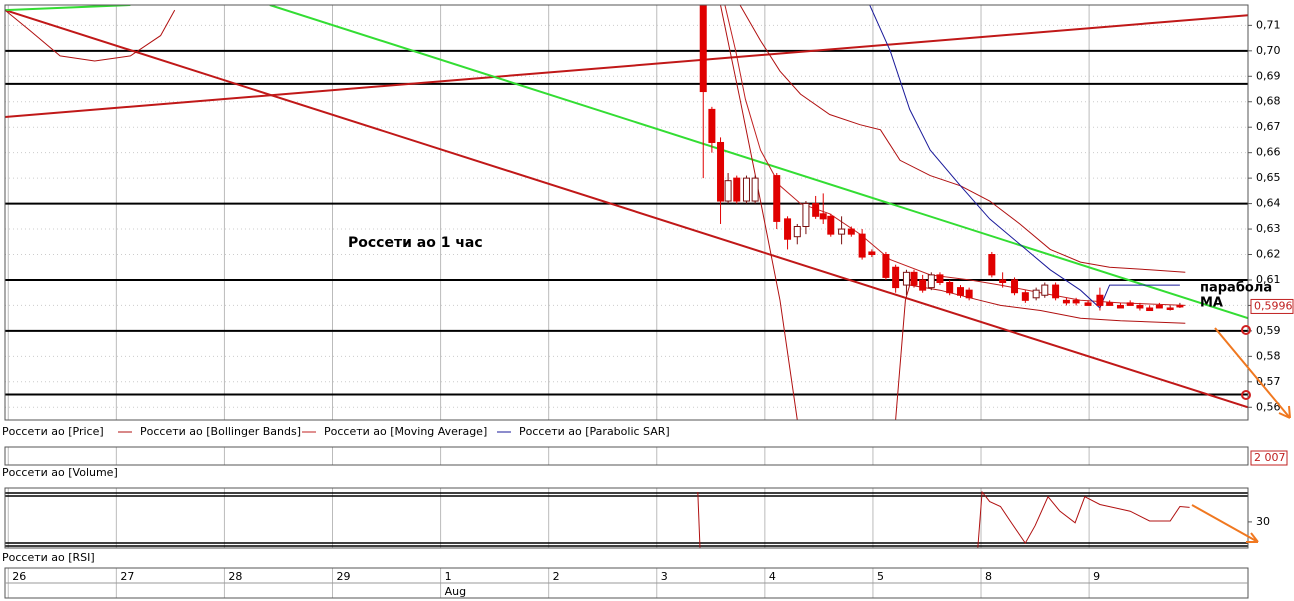  I want to click on annotation: парабола, so click(1236, 288).